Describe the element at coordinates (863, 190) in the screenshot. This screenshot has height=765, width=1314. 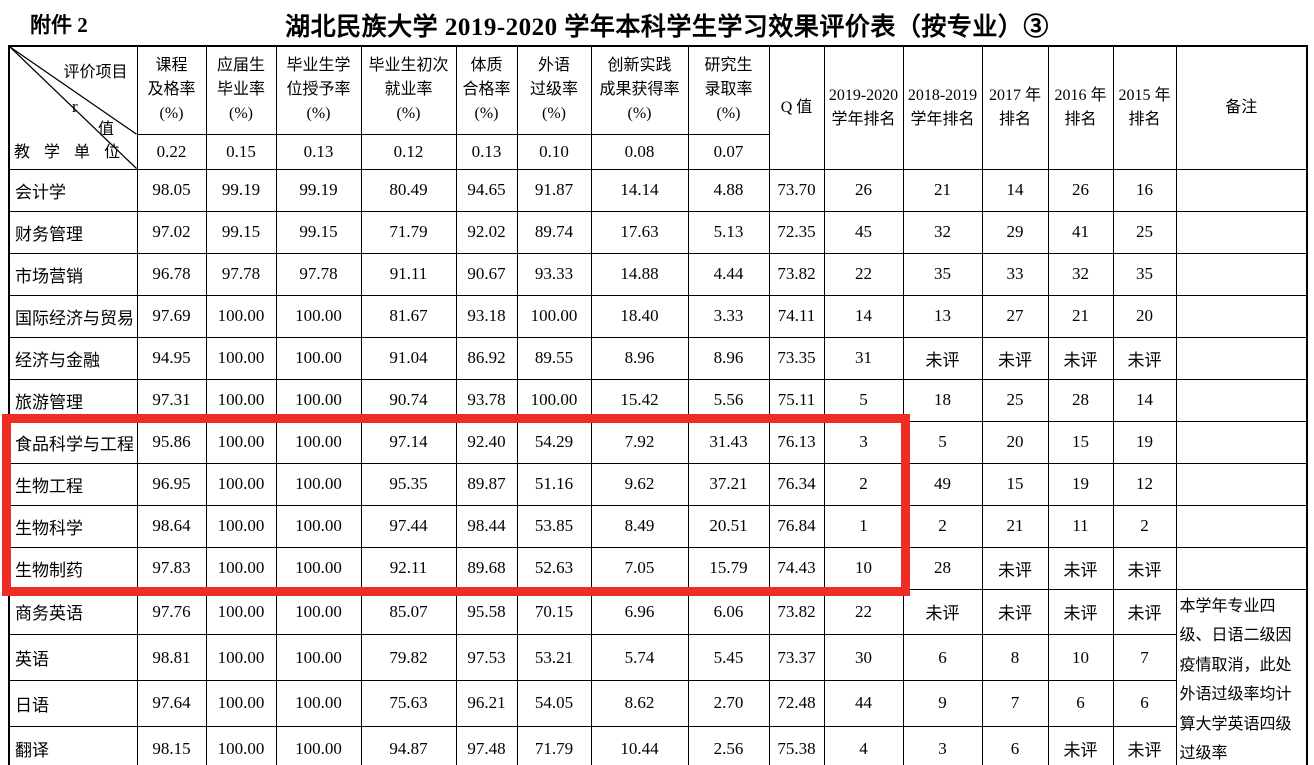
I see `value-cell: 26` at that location.